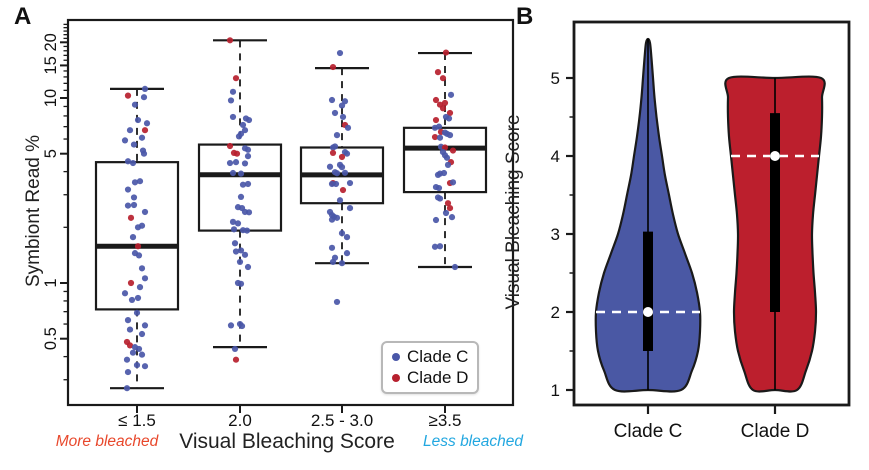  Describe the element at coordinates (51, 42) in the screenshot. I see `panel-a-y-tick-label: 20` at that location.